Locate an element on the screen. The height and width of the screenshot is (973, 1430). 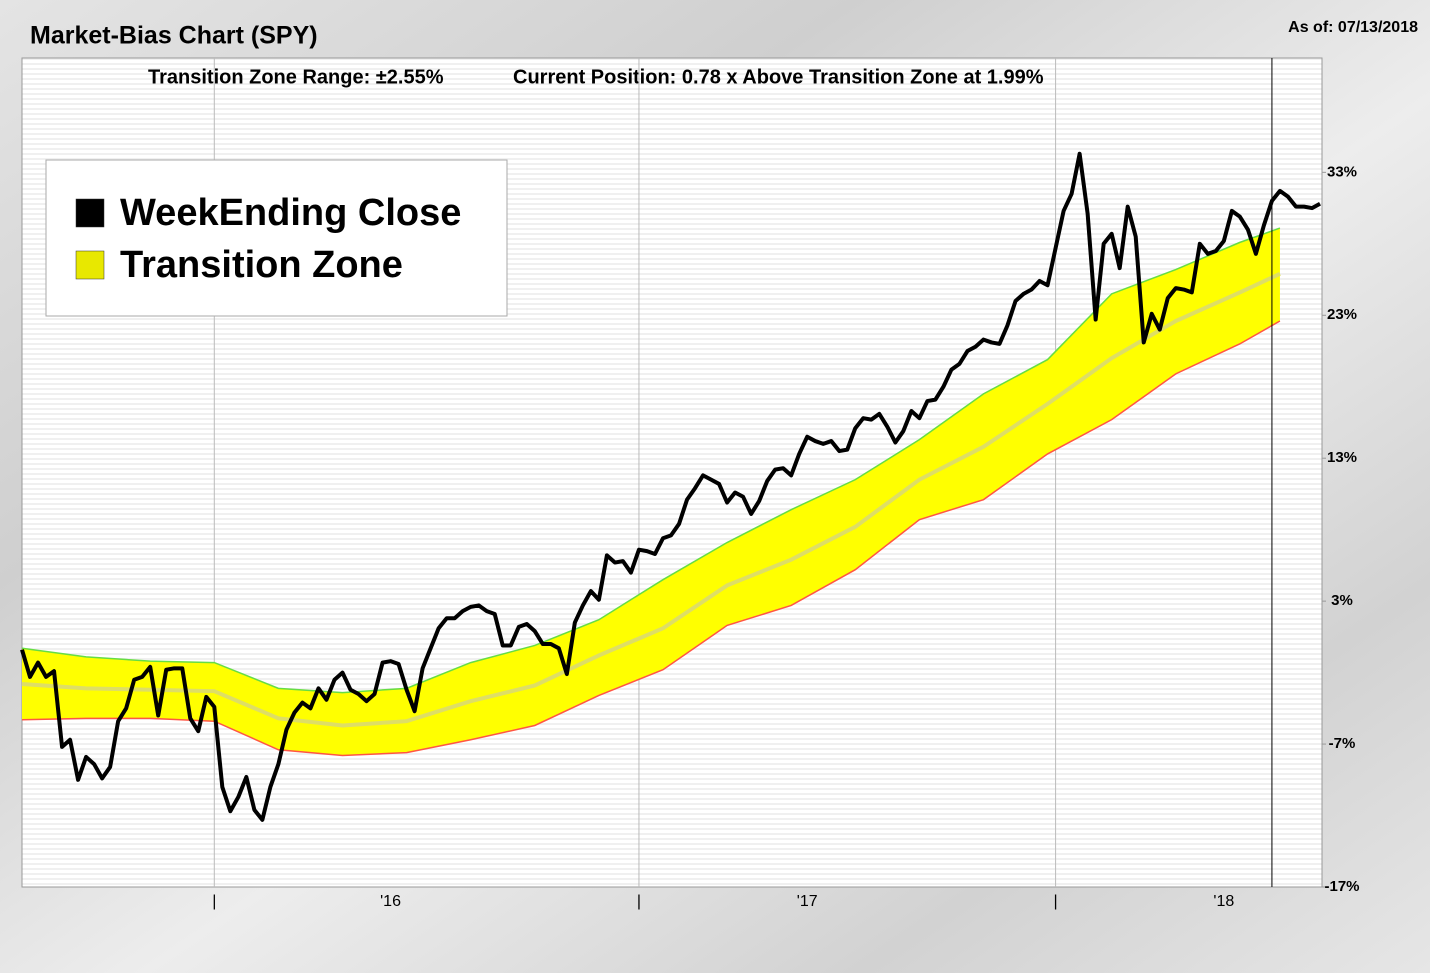
x-tick-label: '17 is located at coordinates (807, 901).